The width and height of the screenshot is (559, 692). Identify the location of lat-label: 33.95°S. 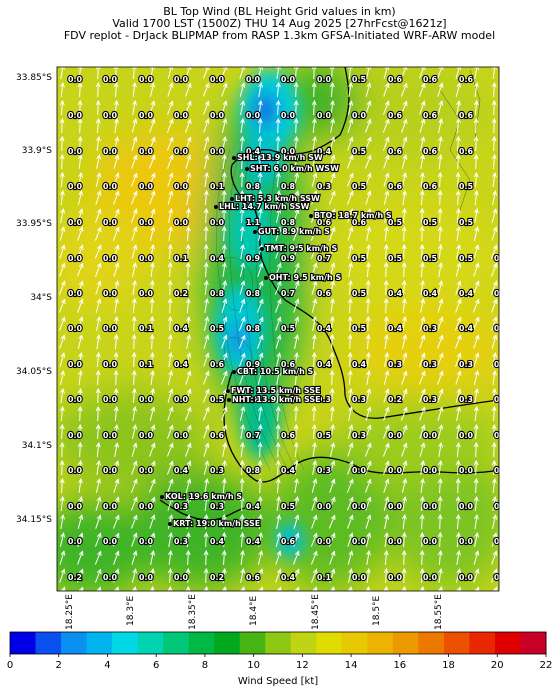
(34, 224).